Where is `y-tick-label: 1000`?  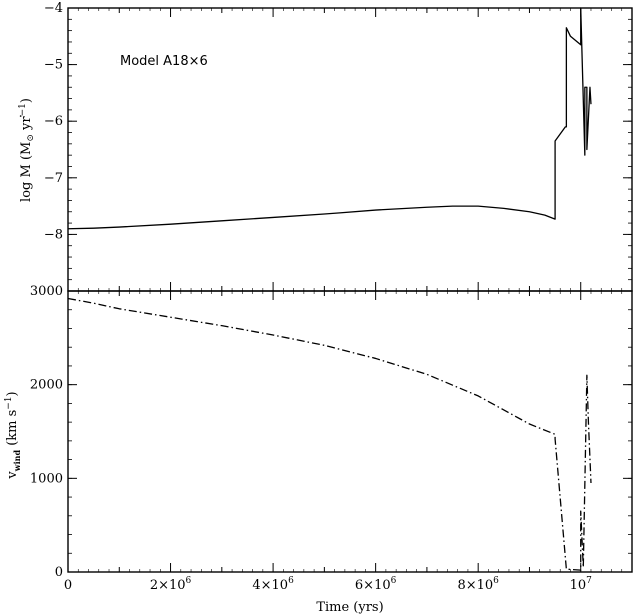
y-tick-label: 1000 is located at coordinates (46, 478).